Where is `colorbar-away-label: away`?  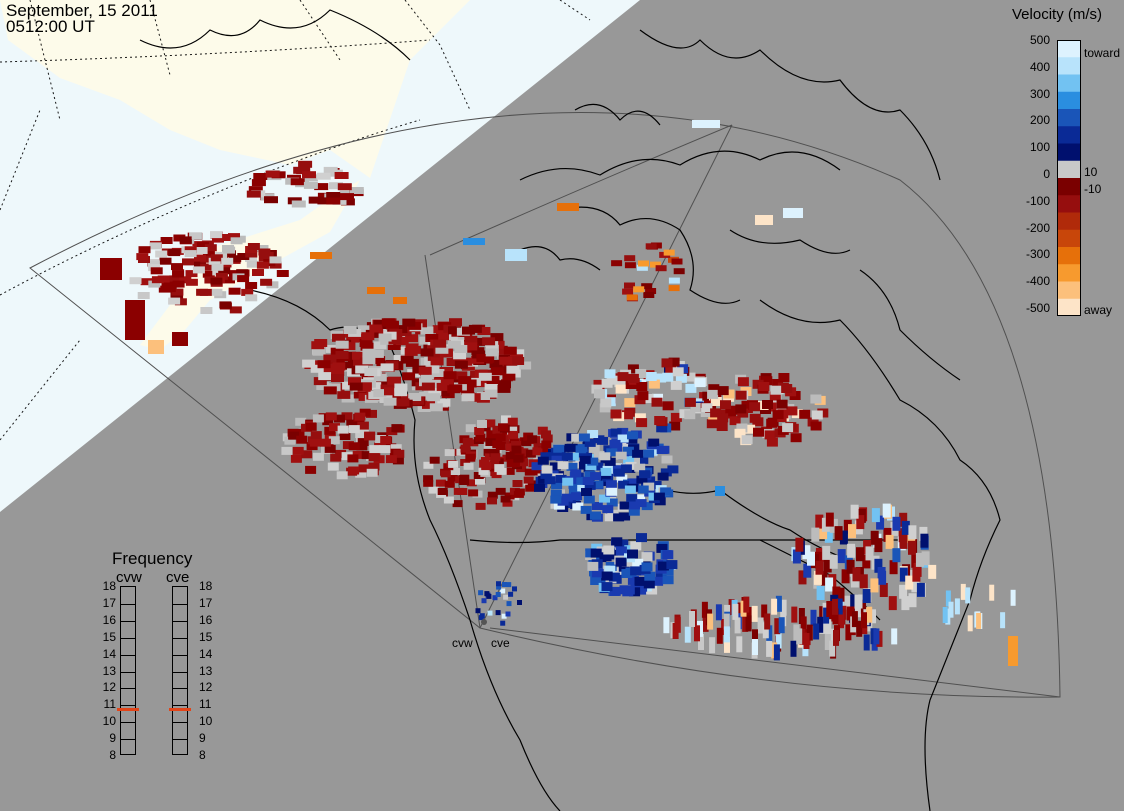 colorbar-away-label: away is located at coordinates (1098, 310).